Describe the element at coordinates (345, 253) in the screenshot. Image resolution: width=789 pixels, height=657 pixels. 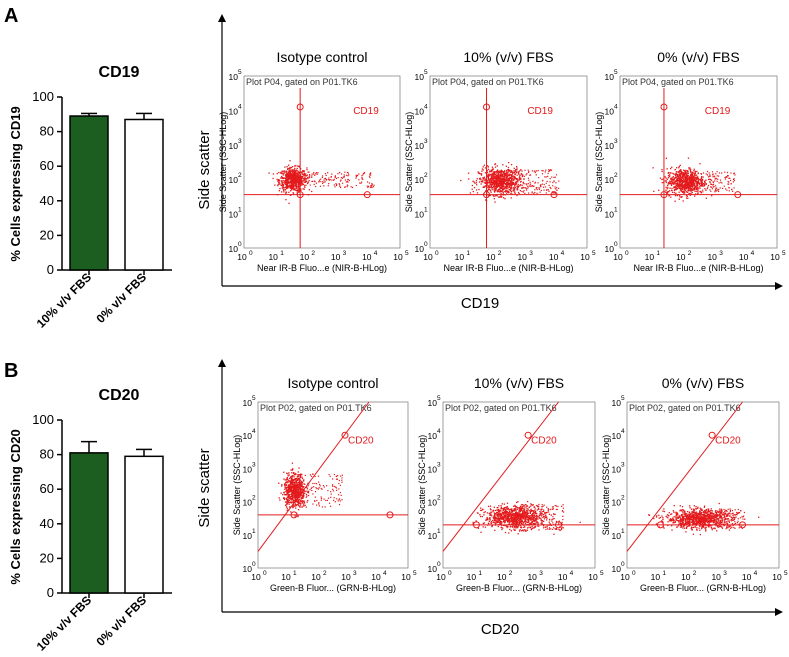
I see `x-tick-exp: 3` at that location.